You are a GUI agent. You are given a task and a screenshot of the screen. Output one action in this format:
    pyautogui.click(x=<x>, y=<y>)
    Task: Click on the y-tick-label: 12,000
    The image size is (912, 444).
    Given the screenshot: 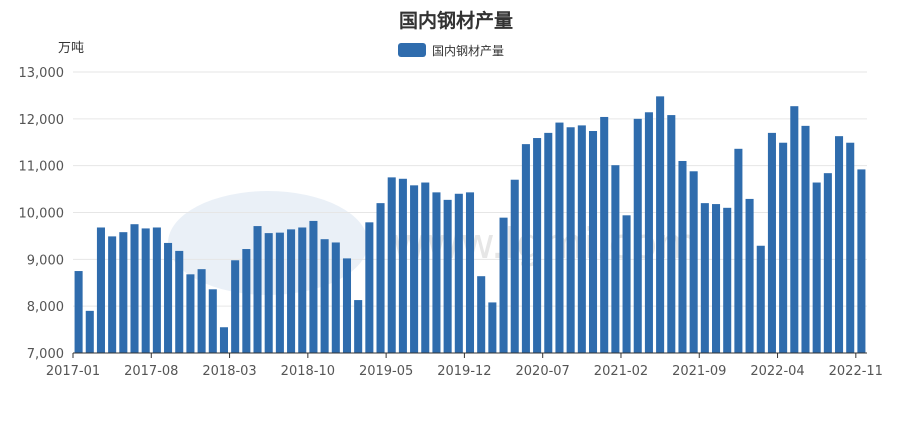 What is the action you would take?
    pyautogui.click(x=42, y=120)
    